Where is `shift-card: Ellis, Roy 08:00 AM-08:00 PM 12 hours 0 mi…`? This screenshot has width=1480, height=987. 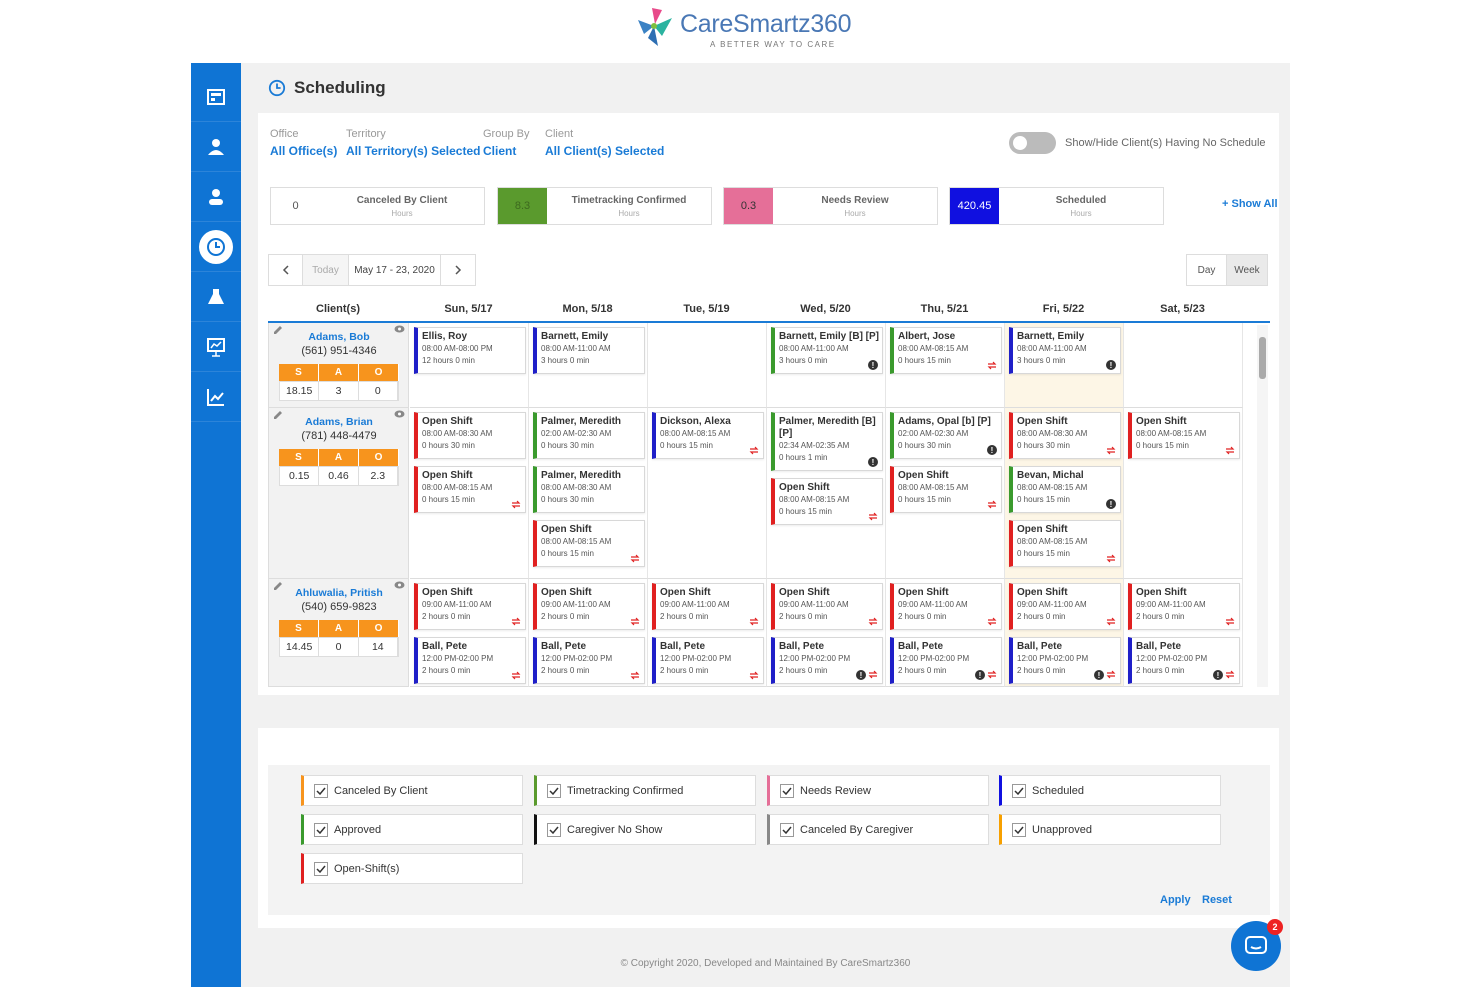
shift-card: Ellis, Roy 08:00 AM-08:00 PM 12 hours 0 mi… is located at coordinates (470, 350).